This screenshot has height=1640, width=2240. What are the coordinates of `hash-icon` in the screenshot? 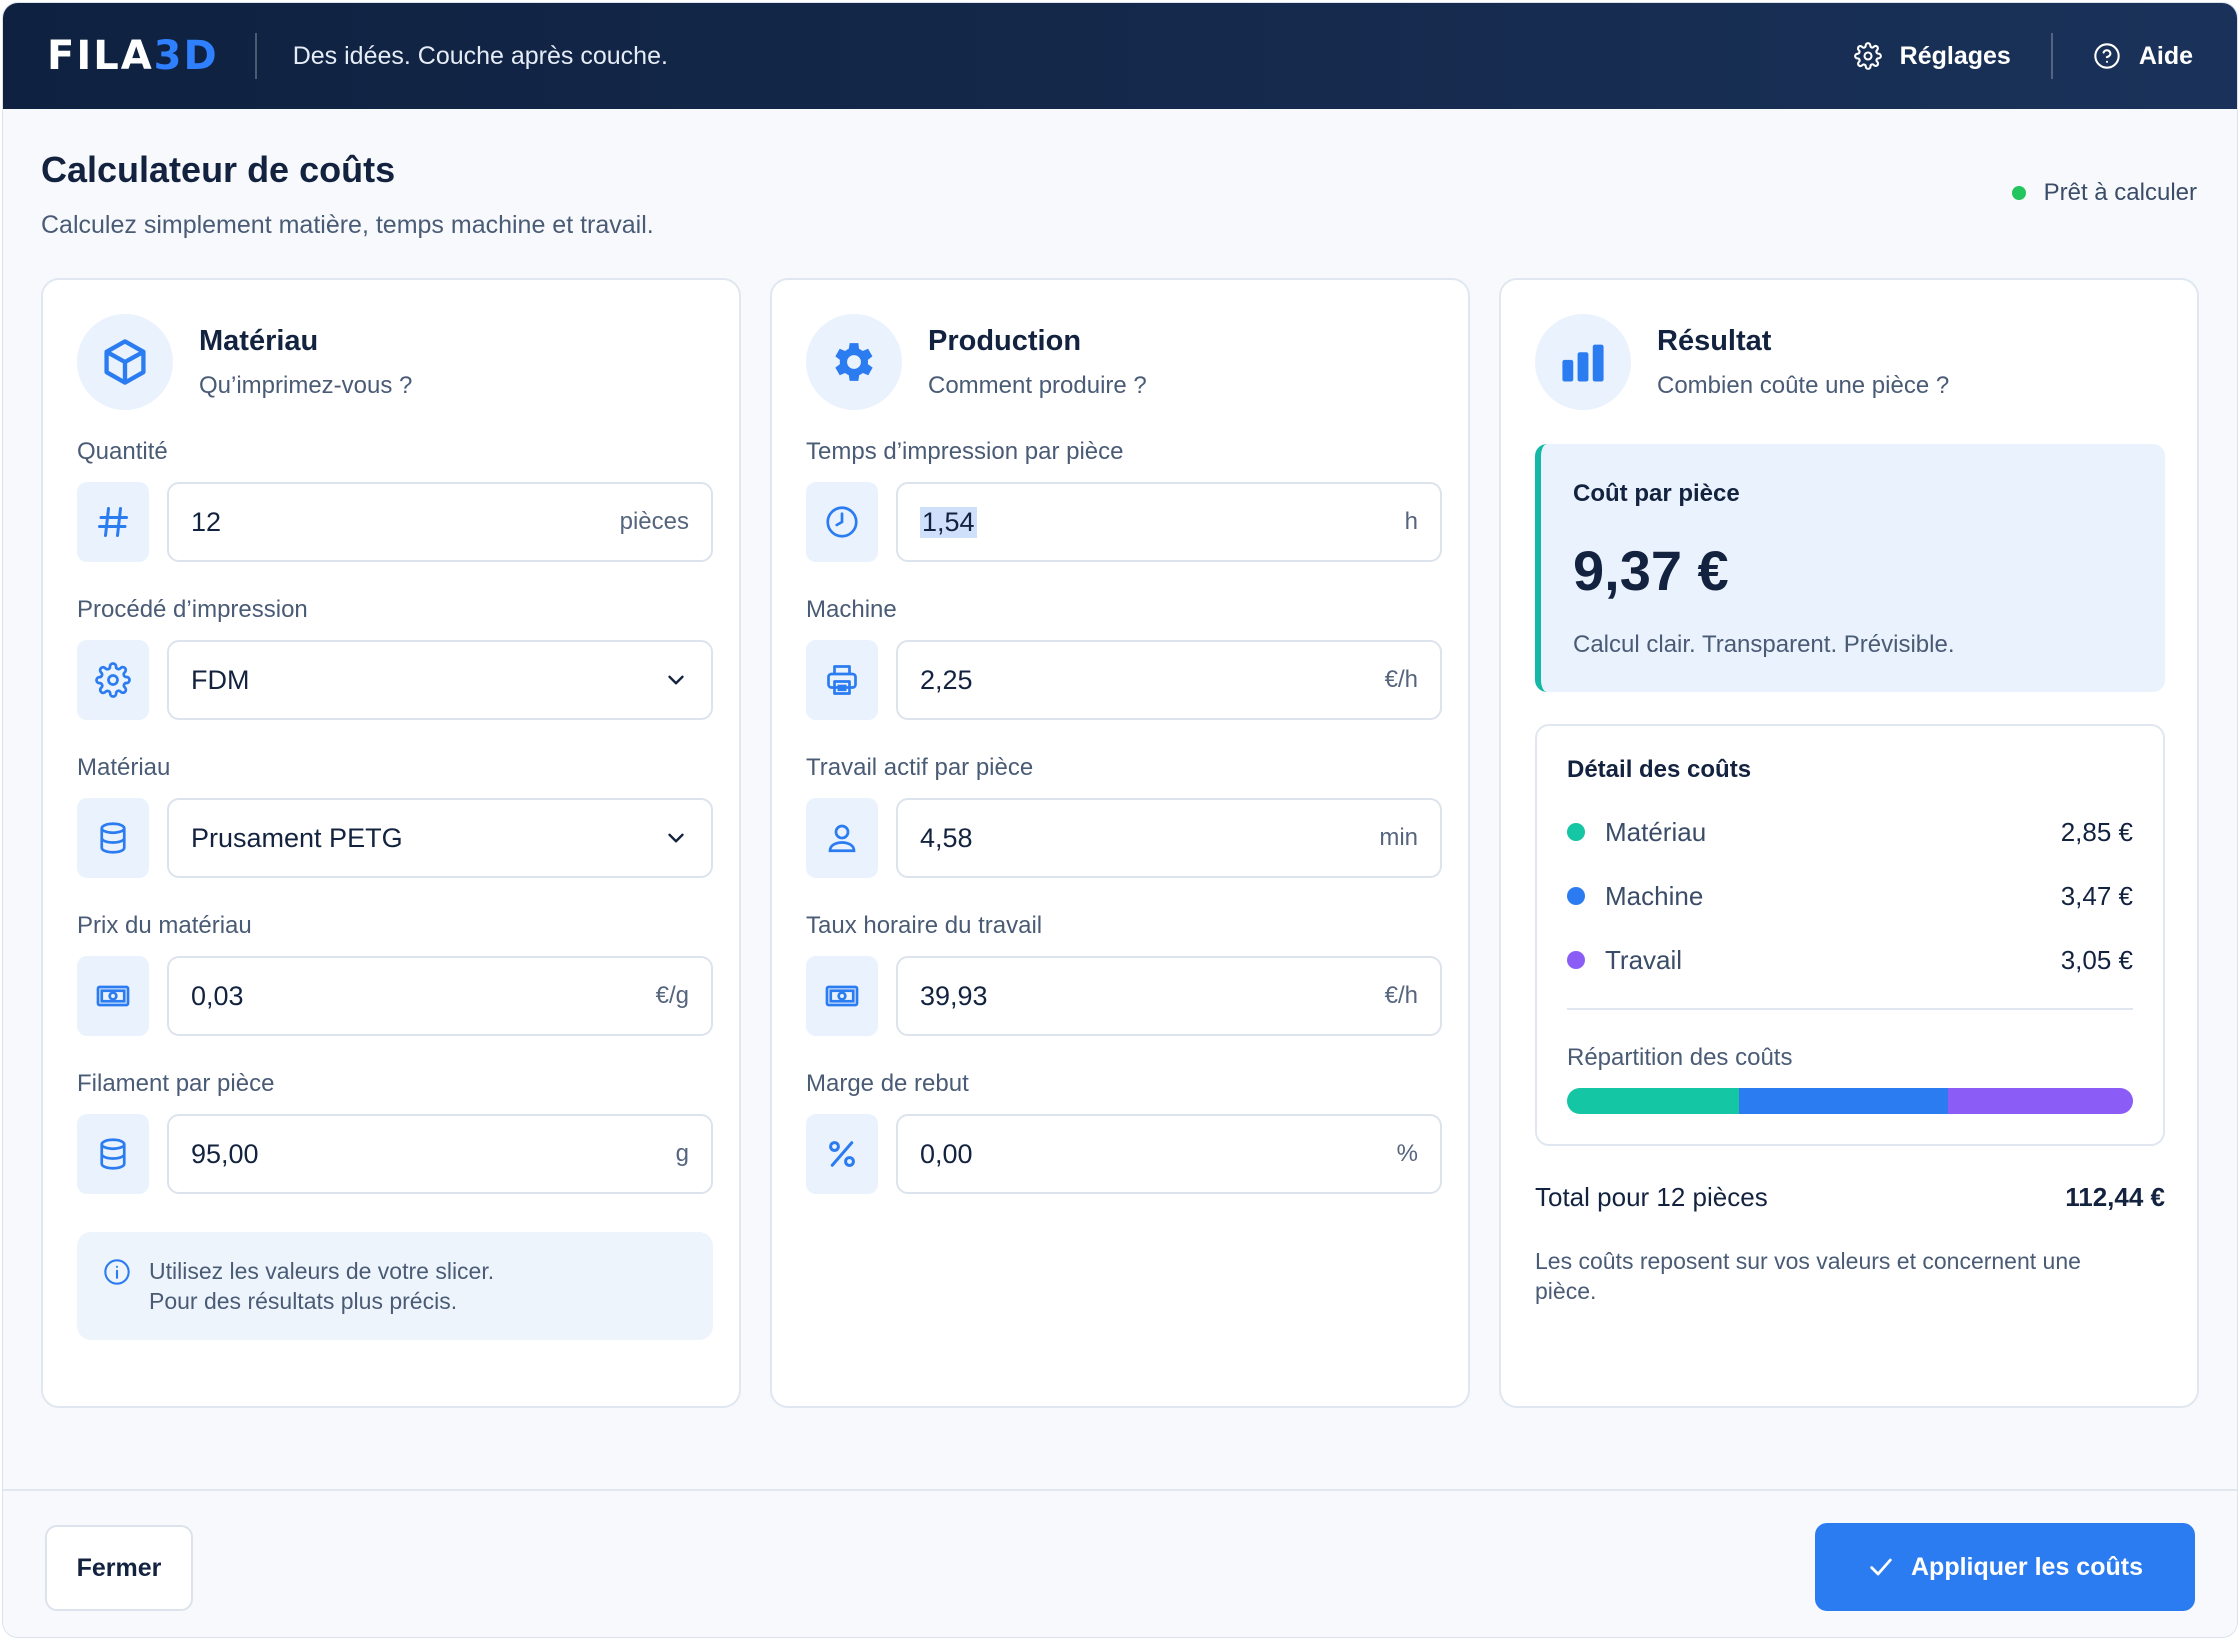 It's located at (113, 522).